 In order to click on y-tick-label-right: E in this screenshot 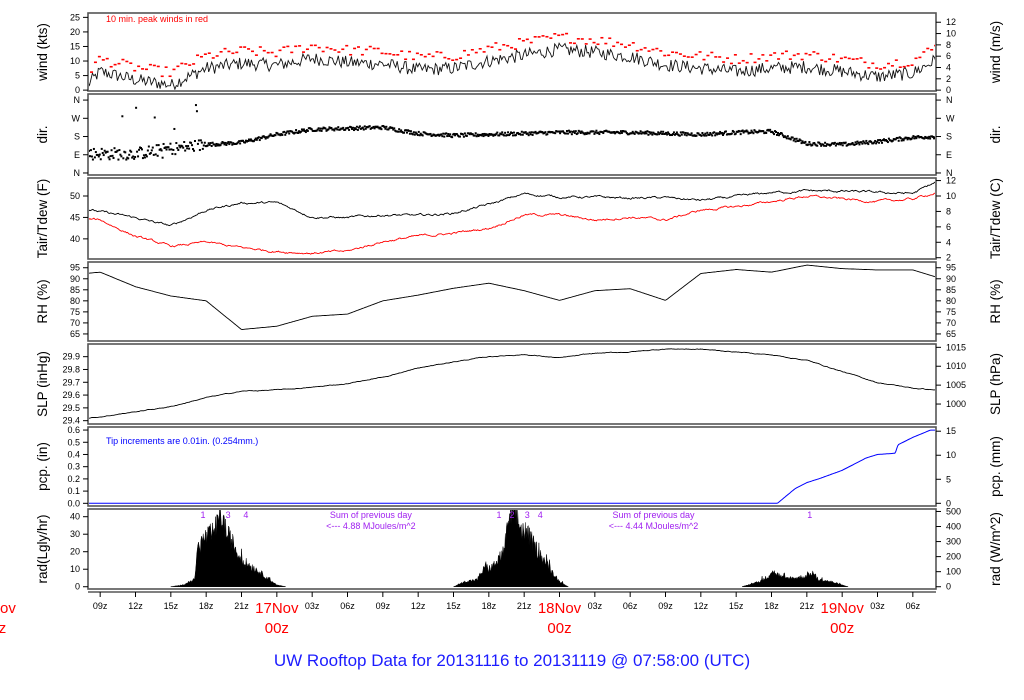, I will do `click(949, 155)`.